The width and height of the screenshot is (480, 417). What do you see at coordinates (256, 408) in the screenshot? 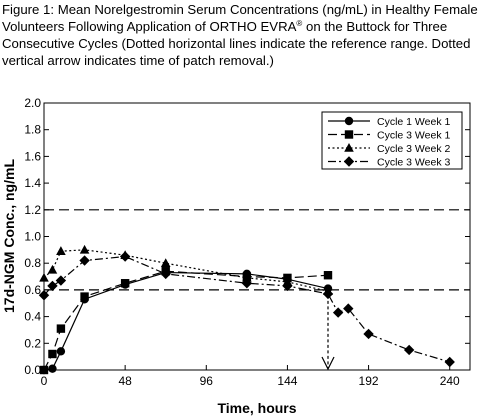
I see `x-axis-title: Time, hours` at bounding box center [256, 408].